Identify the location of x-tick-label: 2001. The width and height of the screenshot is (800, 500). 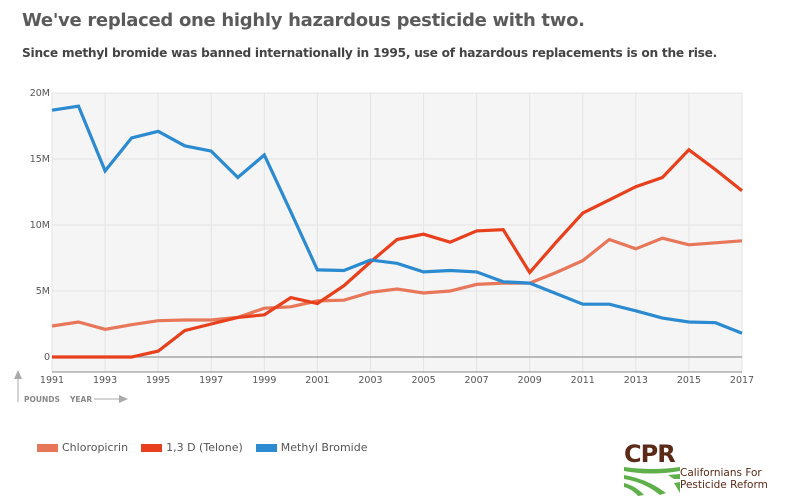
(317, 380).